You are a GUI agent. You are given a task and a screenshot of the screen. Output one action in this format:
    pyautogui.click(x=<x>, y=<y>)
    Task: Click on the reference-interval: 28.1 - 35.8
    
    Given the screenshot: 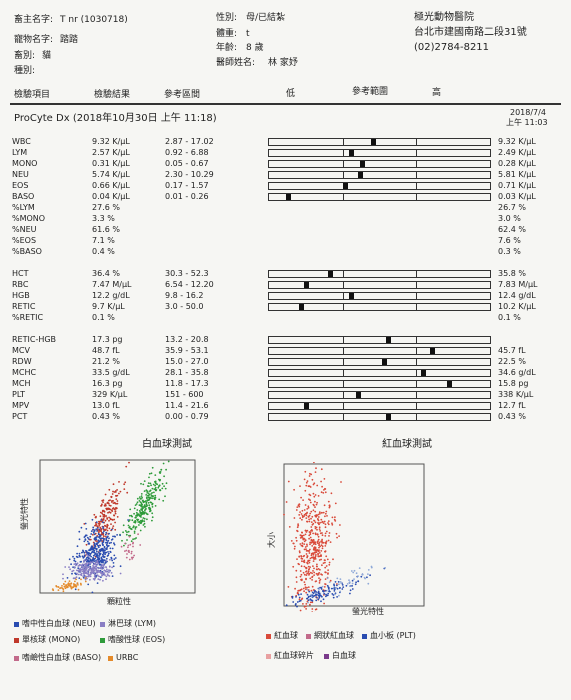 What is the action you would take?
    pyautogui.click(x=187, y=372)
    